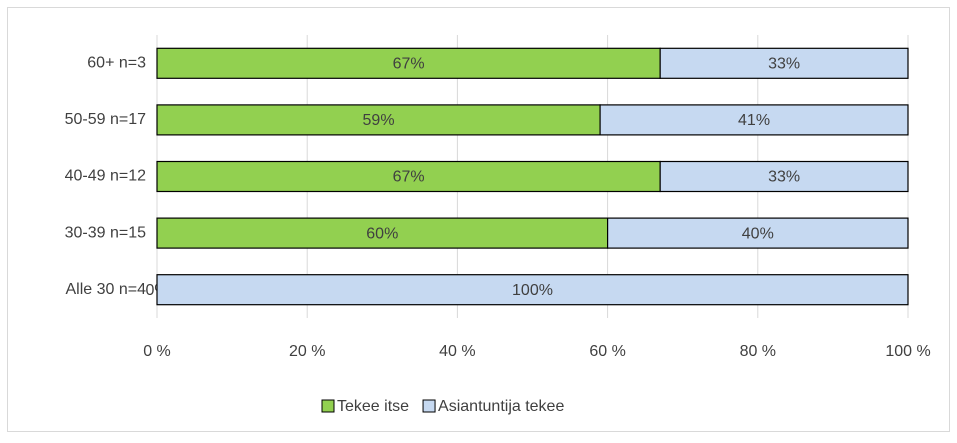  Describe the element at coordinates (116, 63) in the screenshot. I see `y-tick-label: 60+ n=3` at that location.